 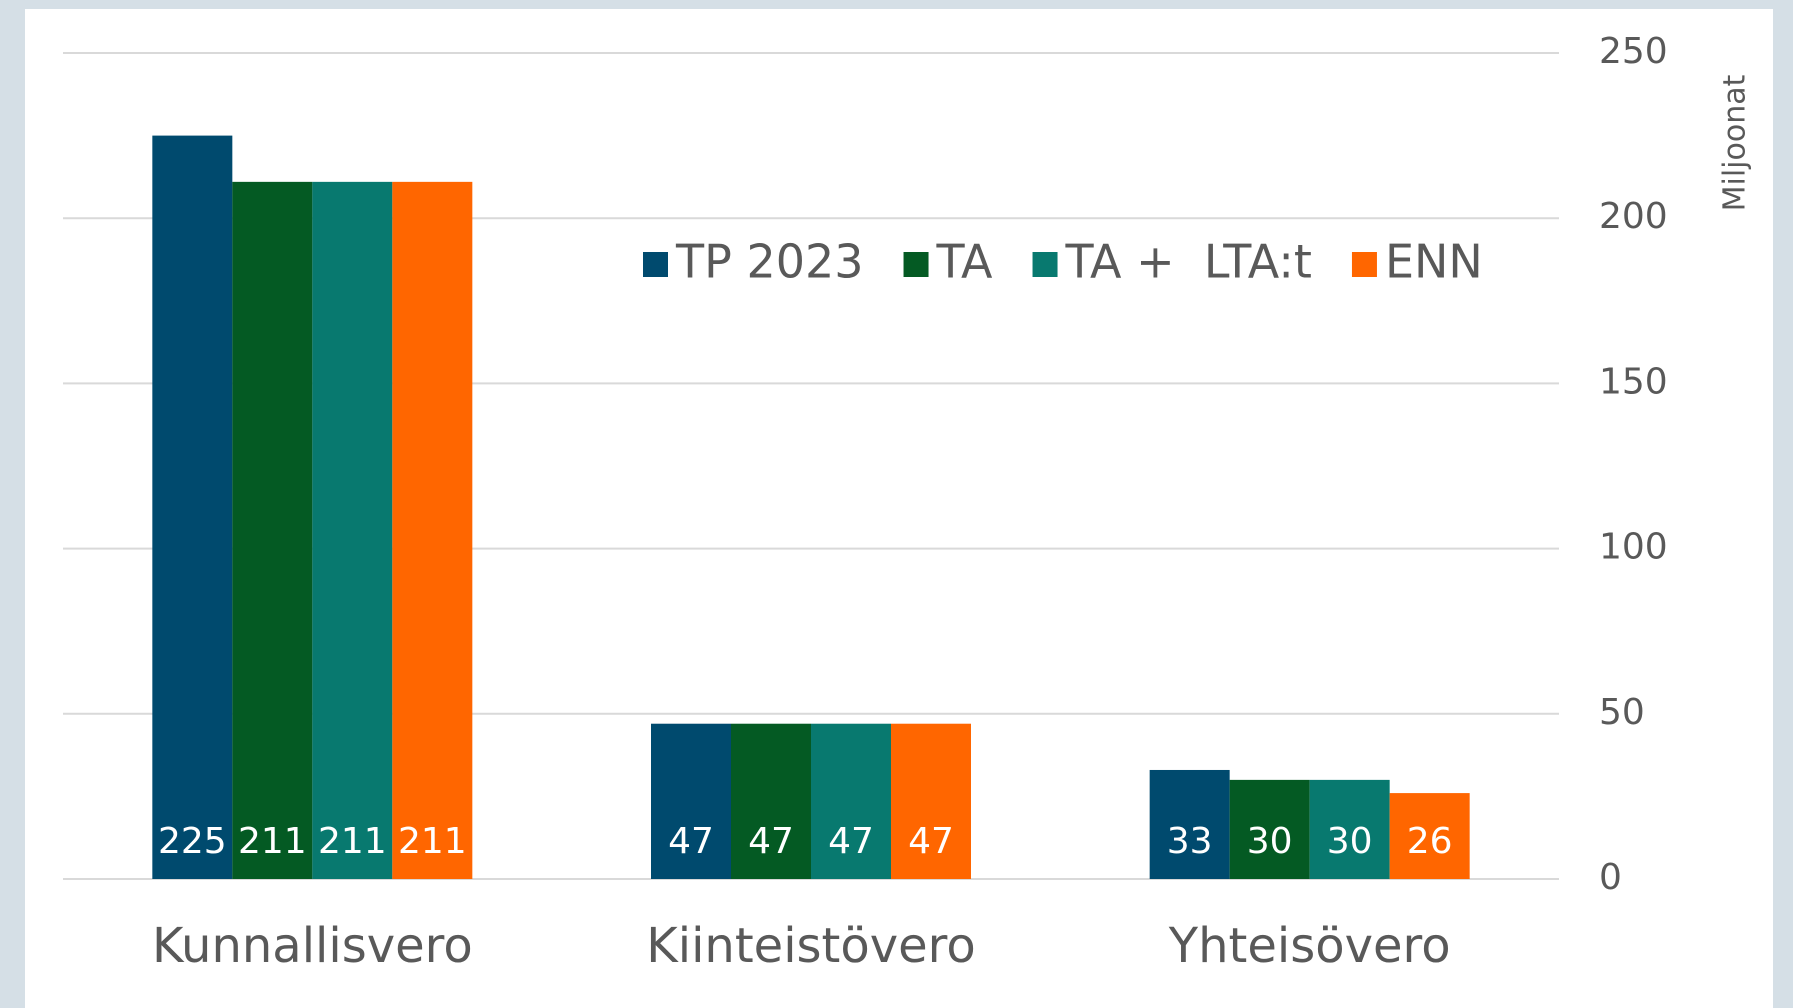 I want to click on legend-label: TA + LTA:t, so click(x=1188, y=262).